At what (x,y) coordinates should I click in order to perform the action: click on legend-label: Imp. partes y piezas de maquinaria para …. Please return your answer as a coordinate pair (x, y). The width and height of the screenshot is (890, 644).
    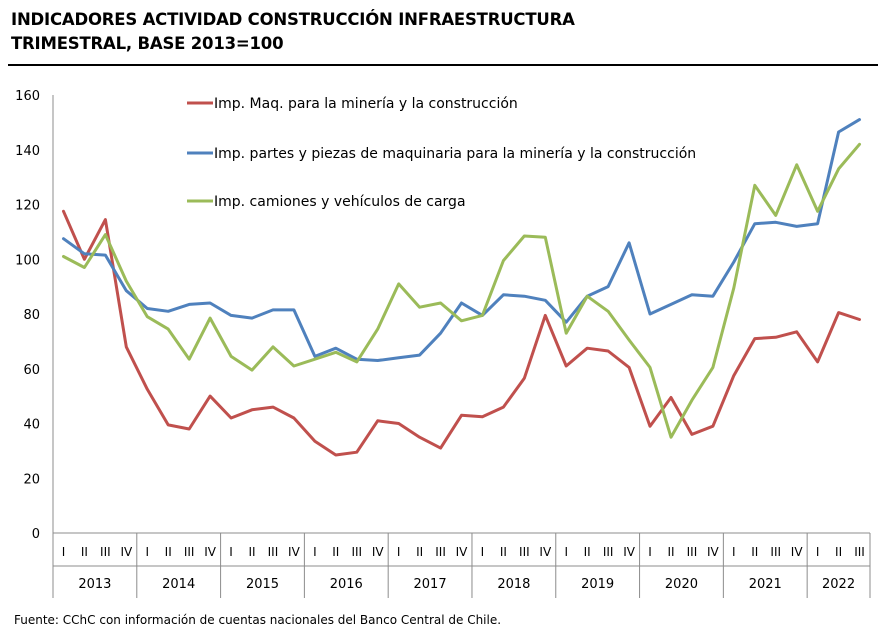
    Looking at the image, I should click on (455, 154).